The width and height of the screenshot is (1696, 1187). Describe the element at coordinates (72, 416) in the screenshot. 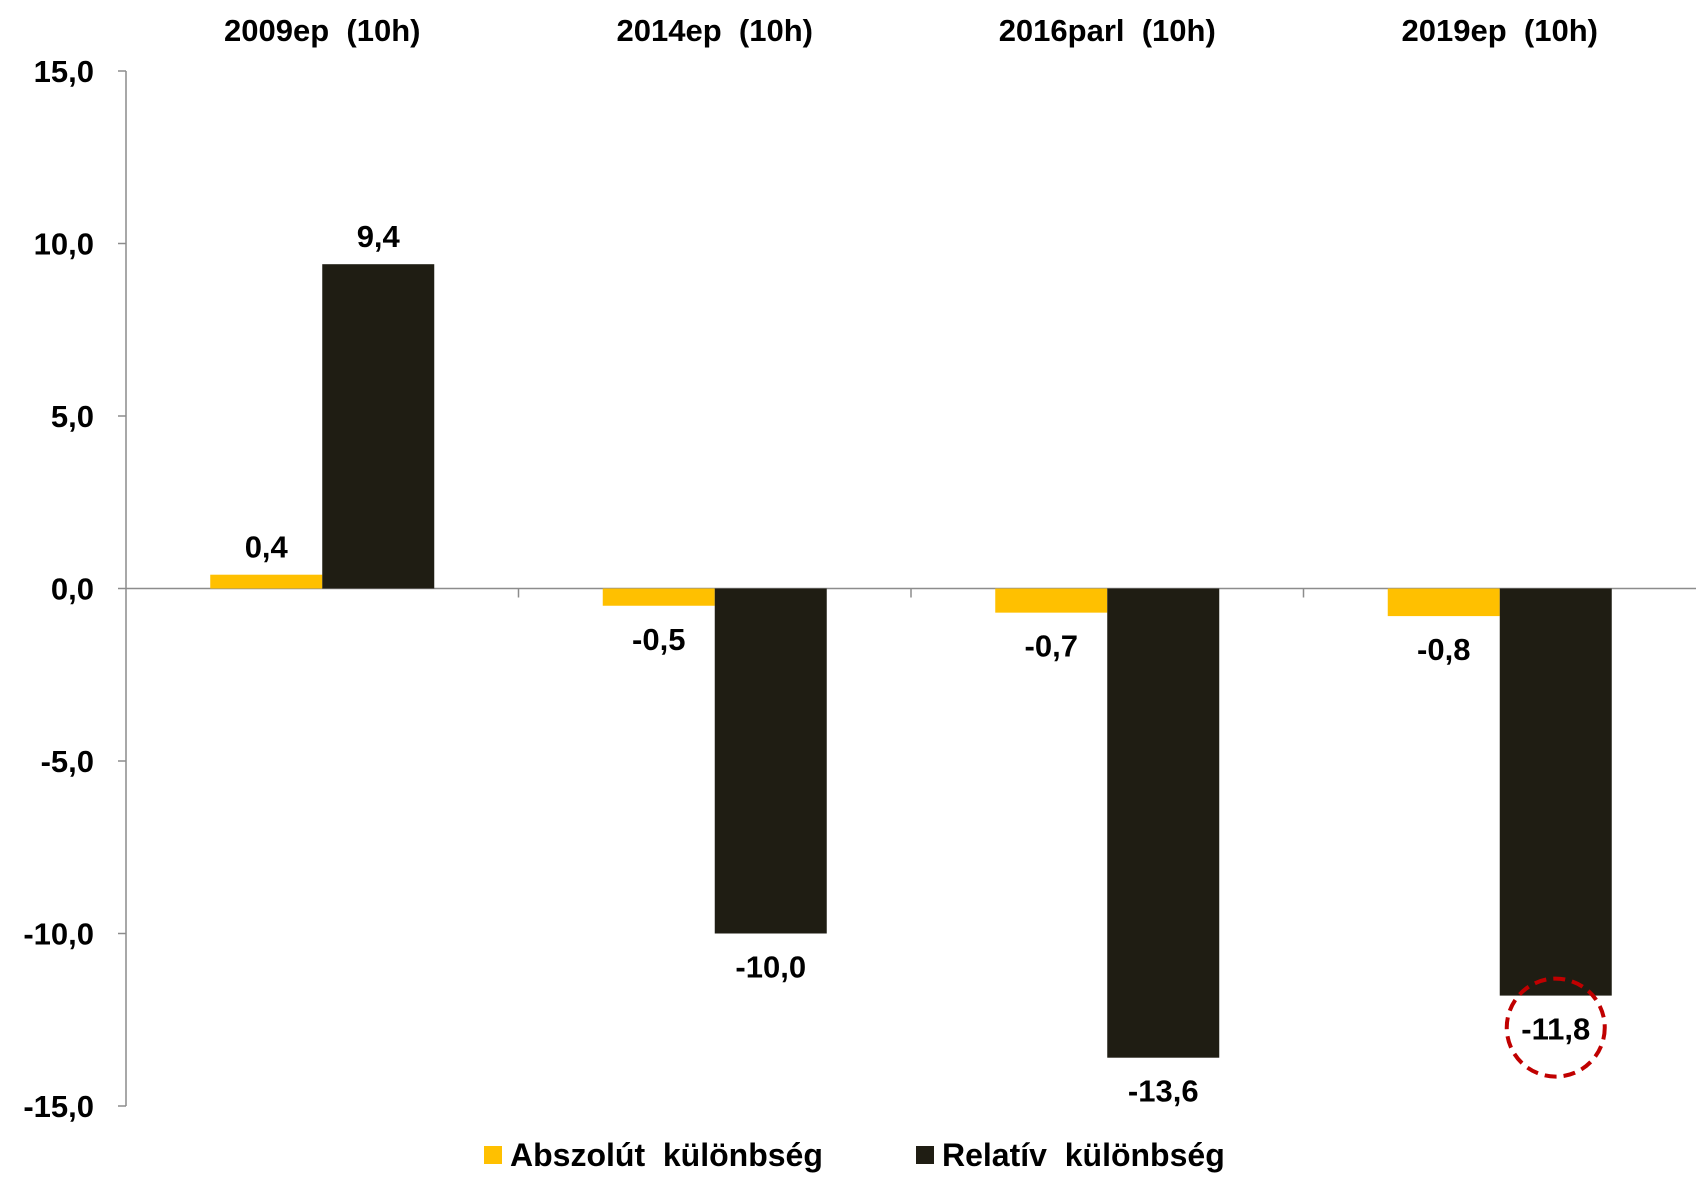

I see `y-tick-label: 5,0` at that location.